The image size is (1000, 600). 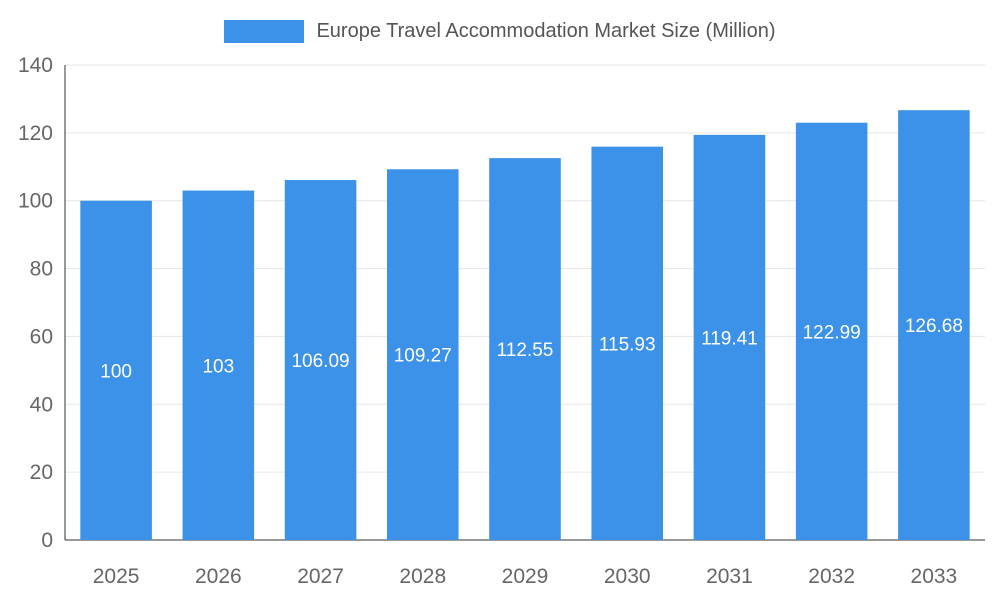 I want to click on x-axis-label: 2033, so click(x=934, y=576).